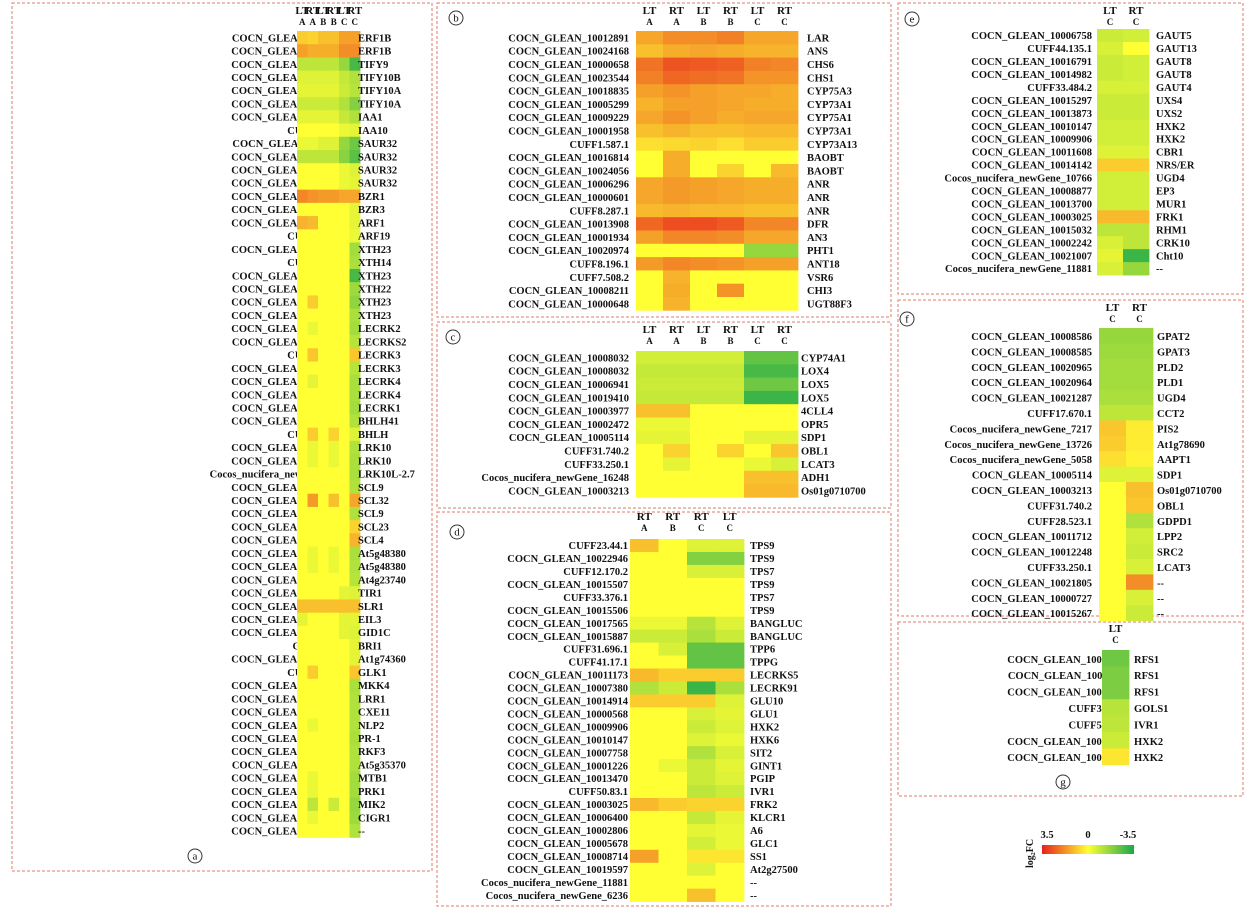 Image resolution: width=1256 pixels, height=922 pixels. I want to click on row-gene-label: CHI3, so click(819, 291).